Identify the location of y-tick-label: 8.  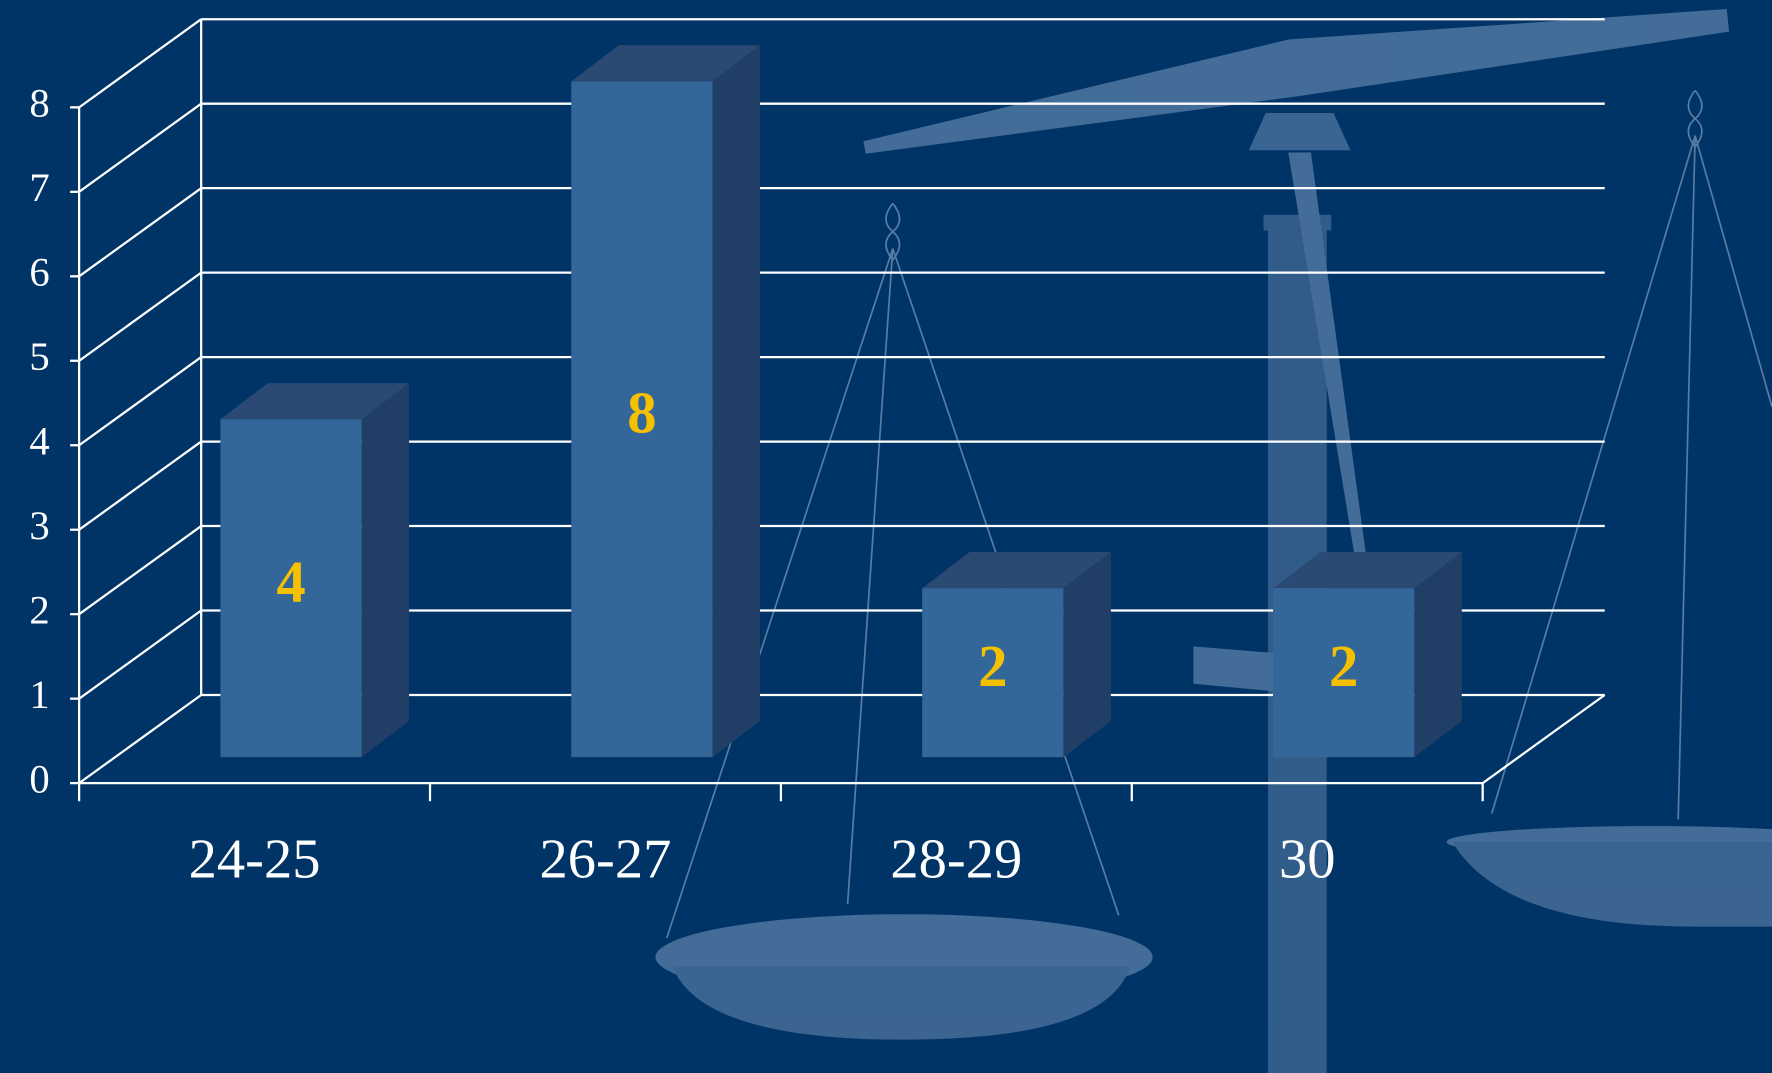
(39, 103).